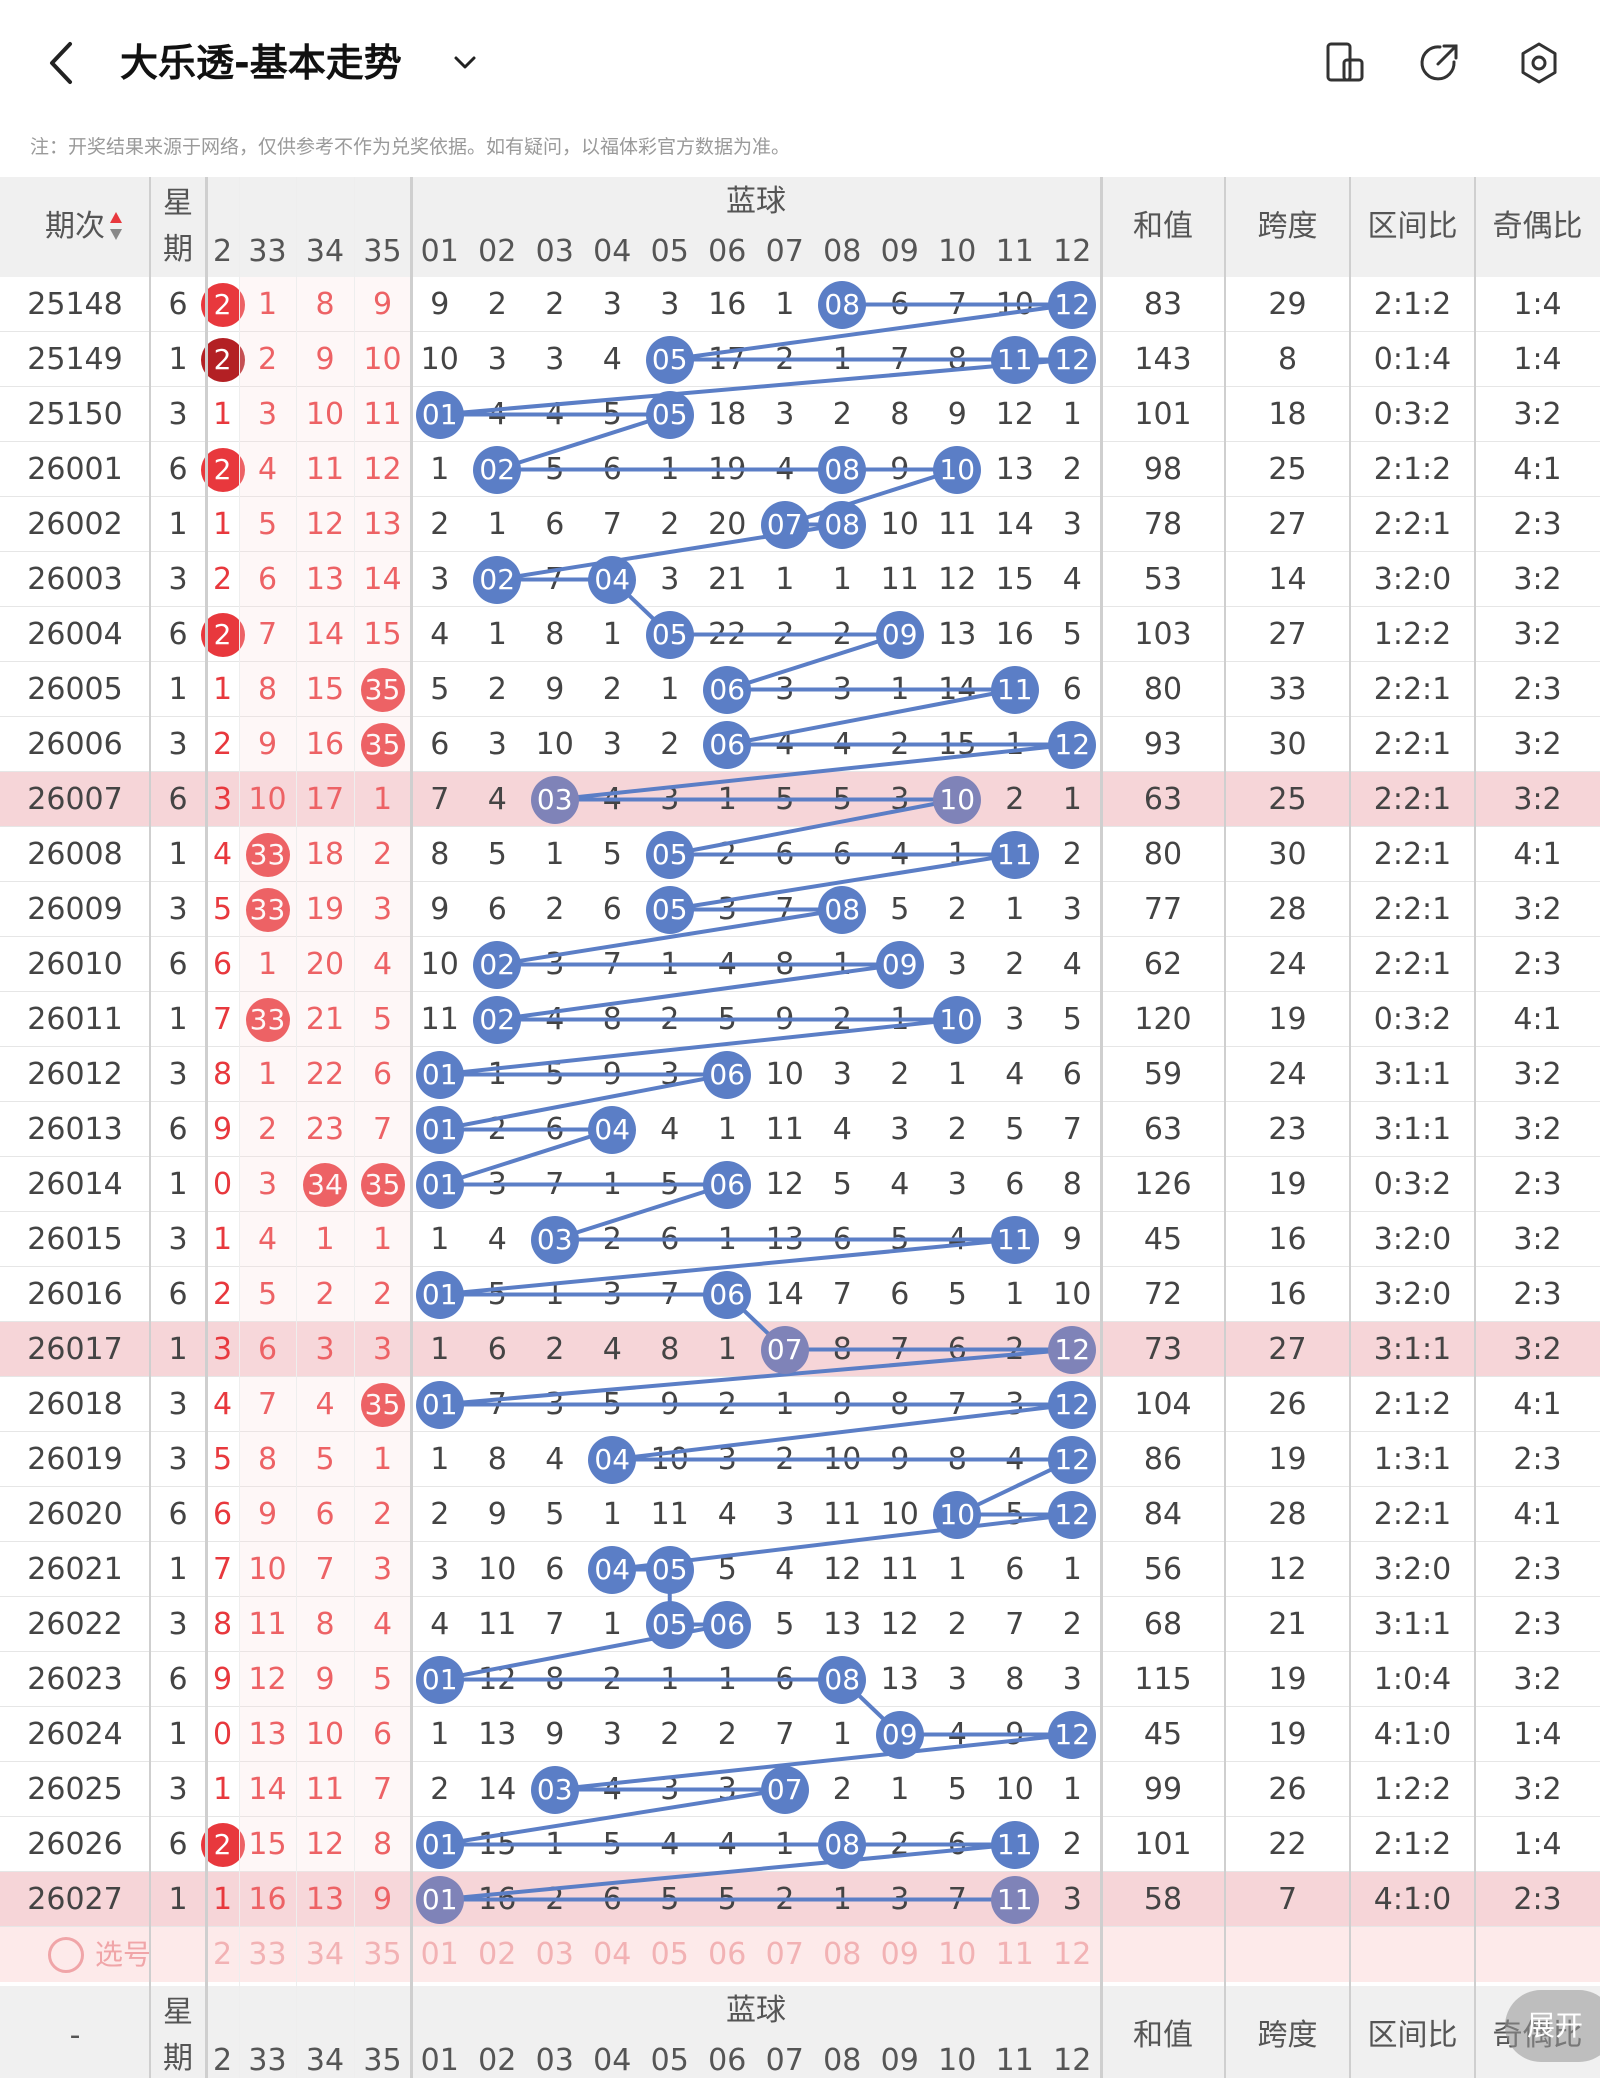  What do you see at coordinates (1537, 799) in the screenshot?
I see `oddeven-cell: 3:2` at bounding box center [1537, 799].